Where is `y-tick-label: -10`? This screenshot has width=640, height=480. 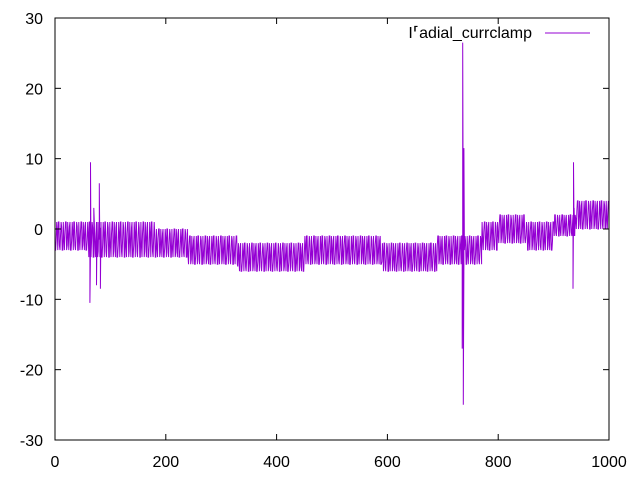
y-tick-label: -10 is located at coordinates (31, 300).